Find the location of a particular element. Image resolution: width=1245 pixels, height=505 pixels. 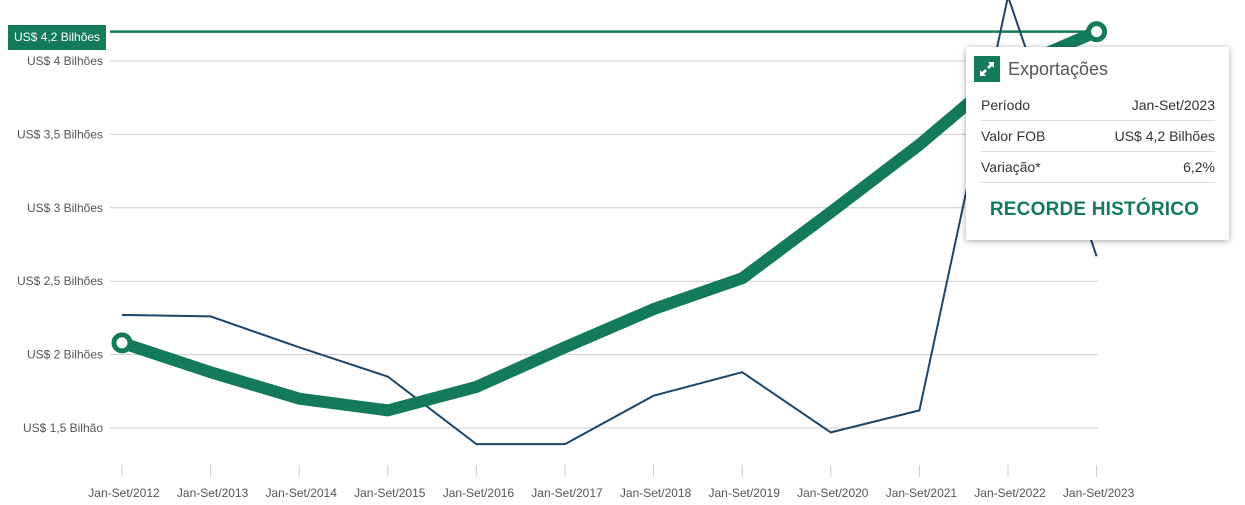

tooltip-row-value: Jan-Set/2023 is located at coordinates (1173, 105).